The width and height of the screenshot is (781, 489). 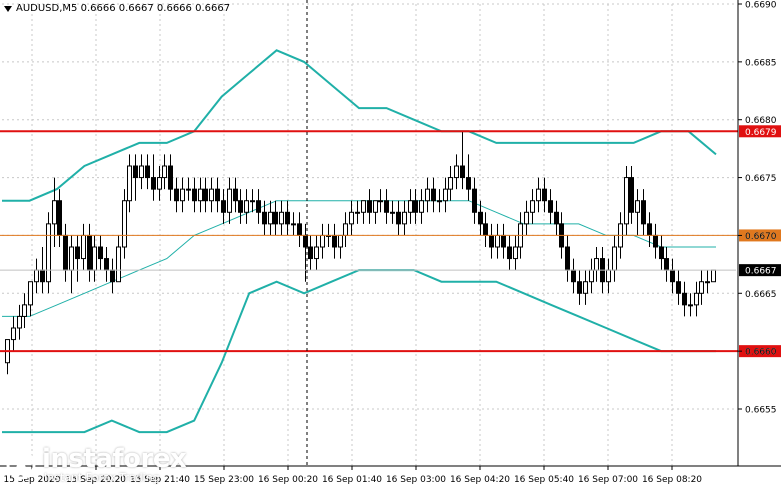 What do you see at coordinates (544, 480) in the screenshot?
I see `time-tick-label: 16 Sep 05:40` at bounding box center [544, 480].